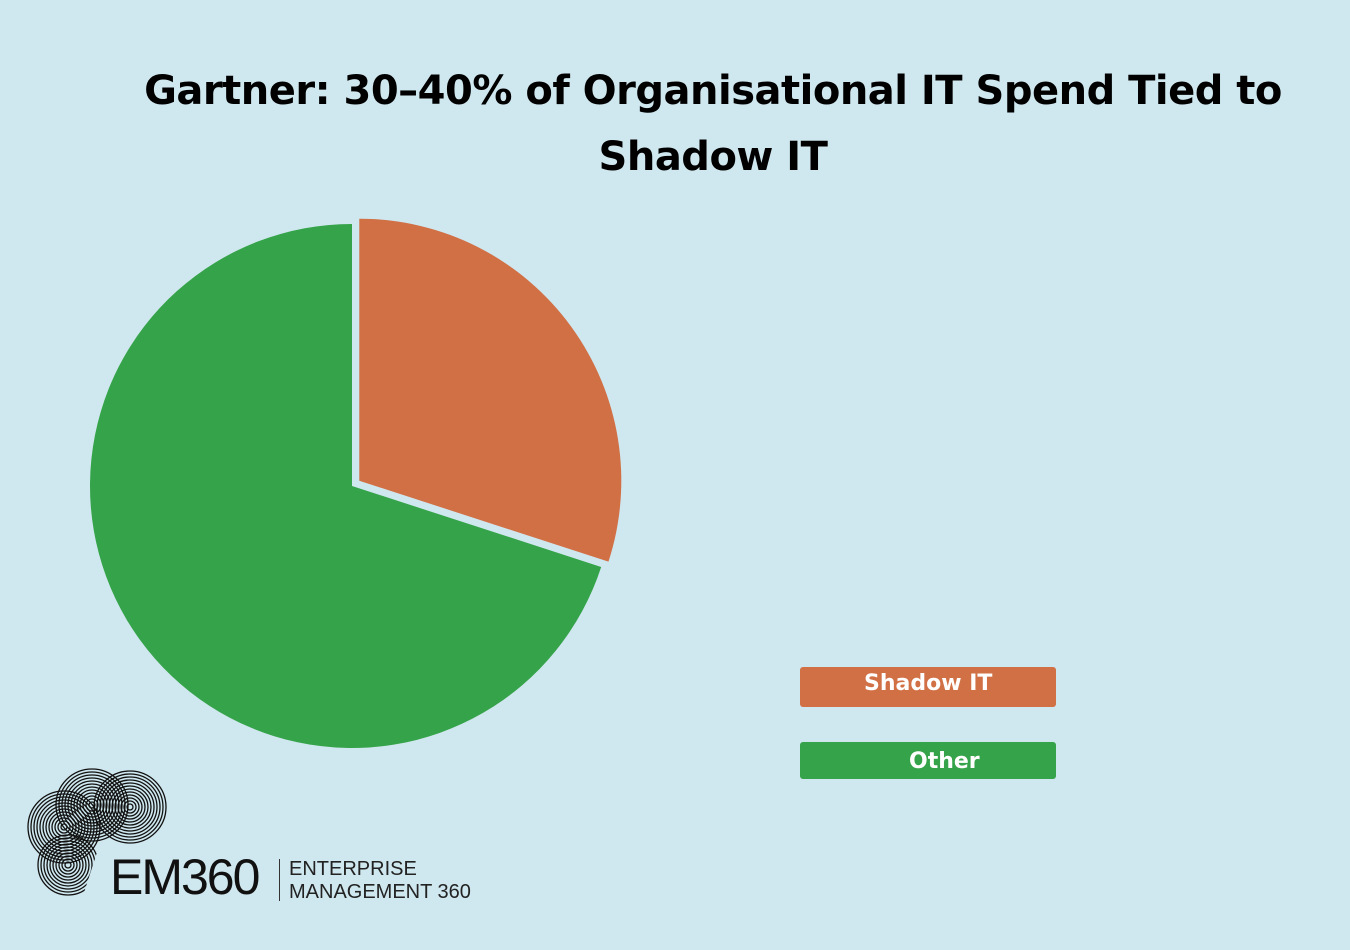 The image size is (1350, 950). Describe the element at coordinates (380, 892) in the screenshot. I see `logo-tagline-line2: MANAGEMENT 360` at that location.